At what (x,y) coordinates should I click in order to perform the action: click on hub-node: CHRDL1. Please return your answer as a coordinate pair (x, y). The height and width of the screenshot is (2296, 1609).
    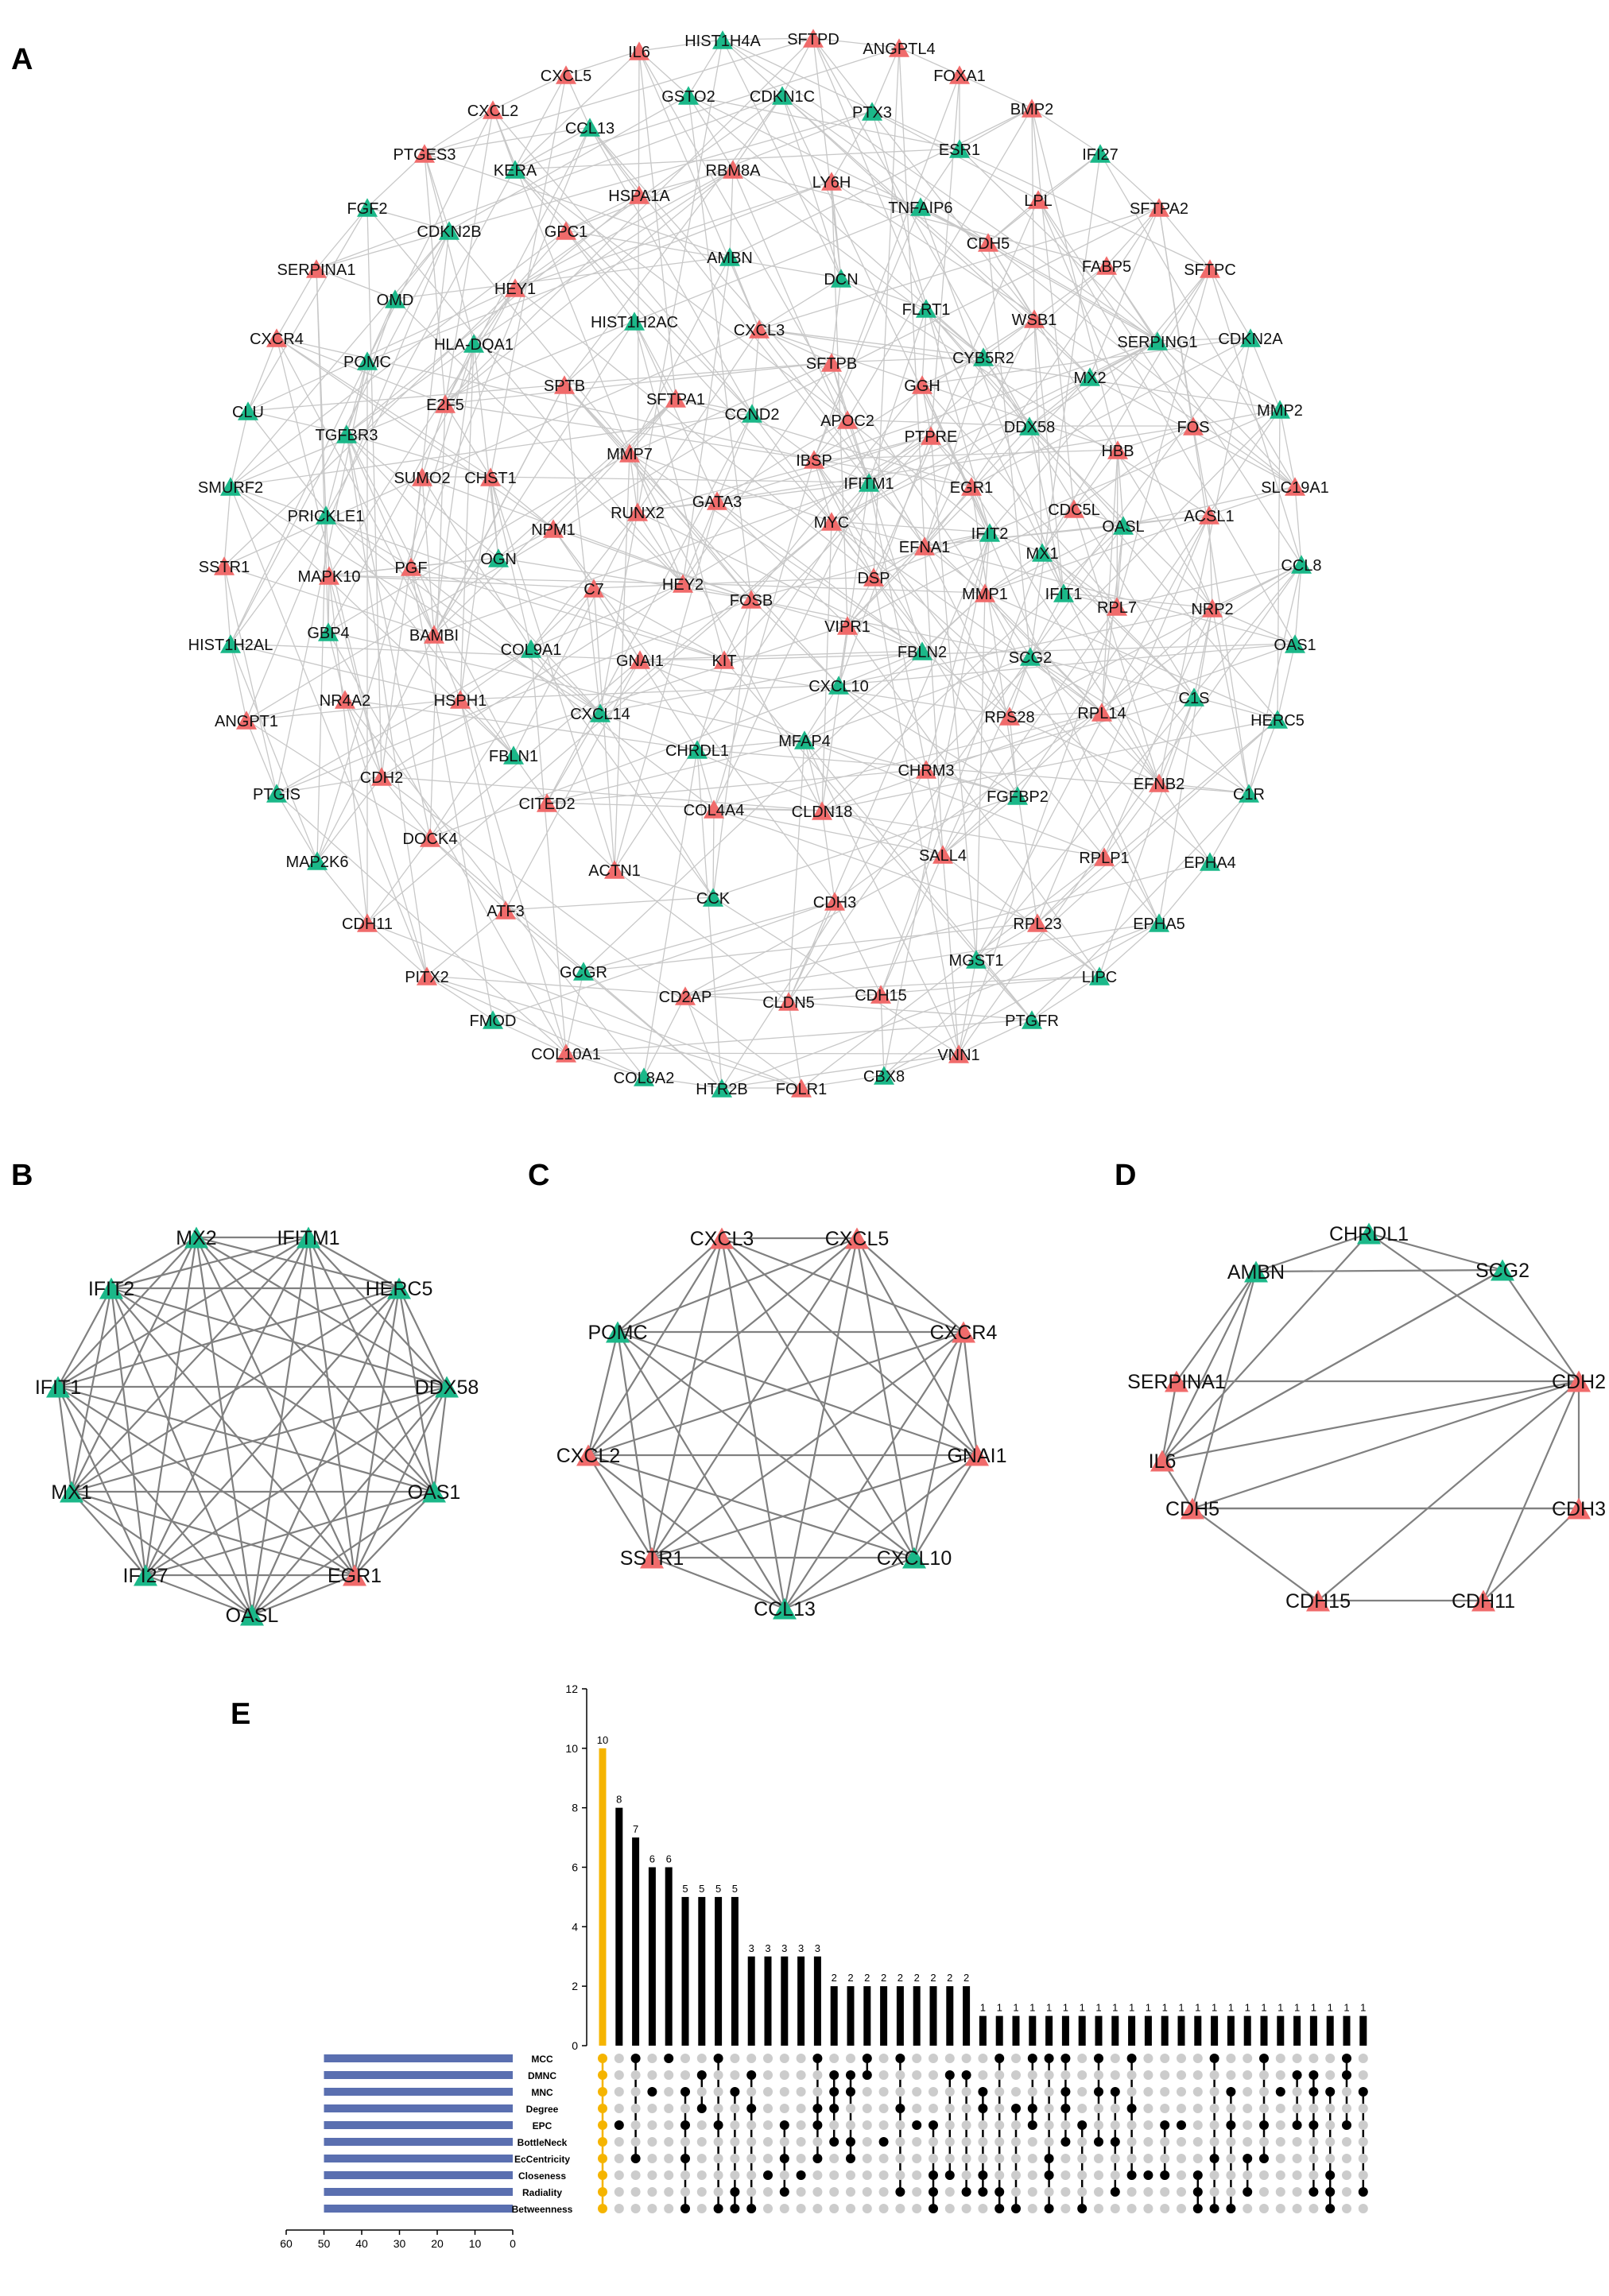
    Looking at the image, I should click on (1369, 1233).